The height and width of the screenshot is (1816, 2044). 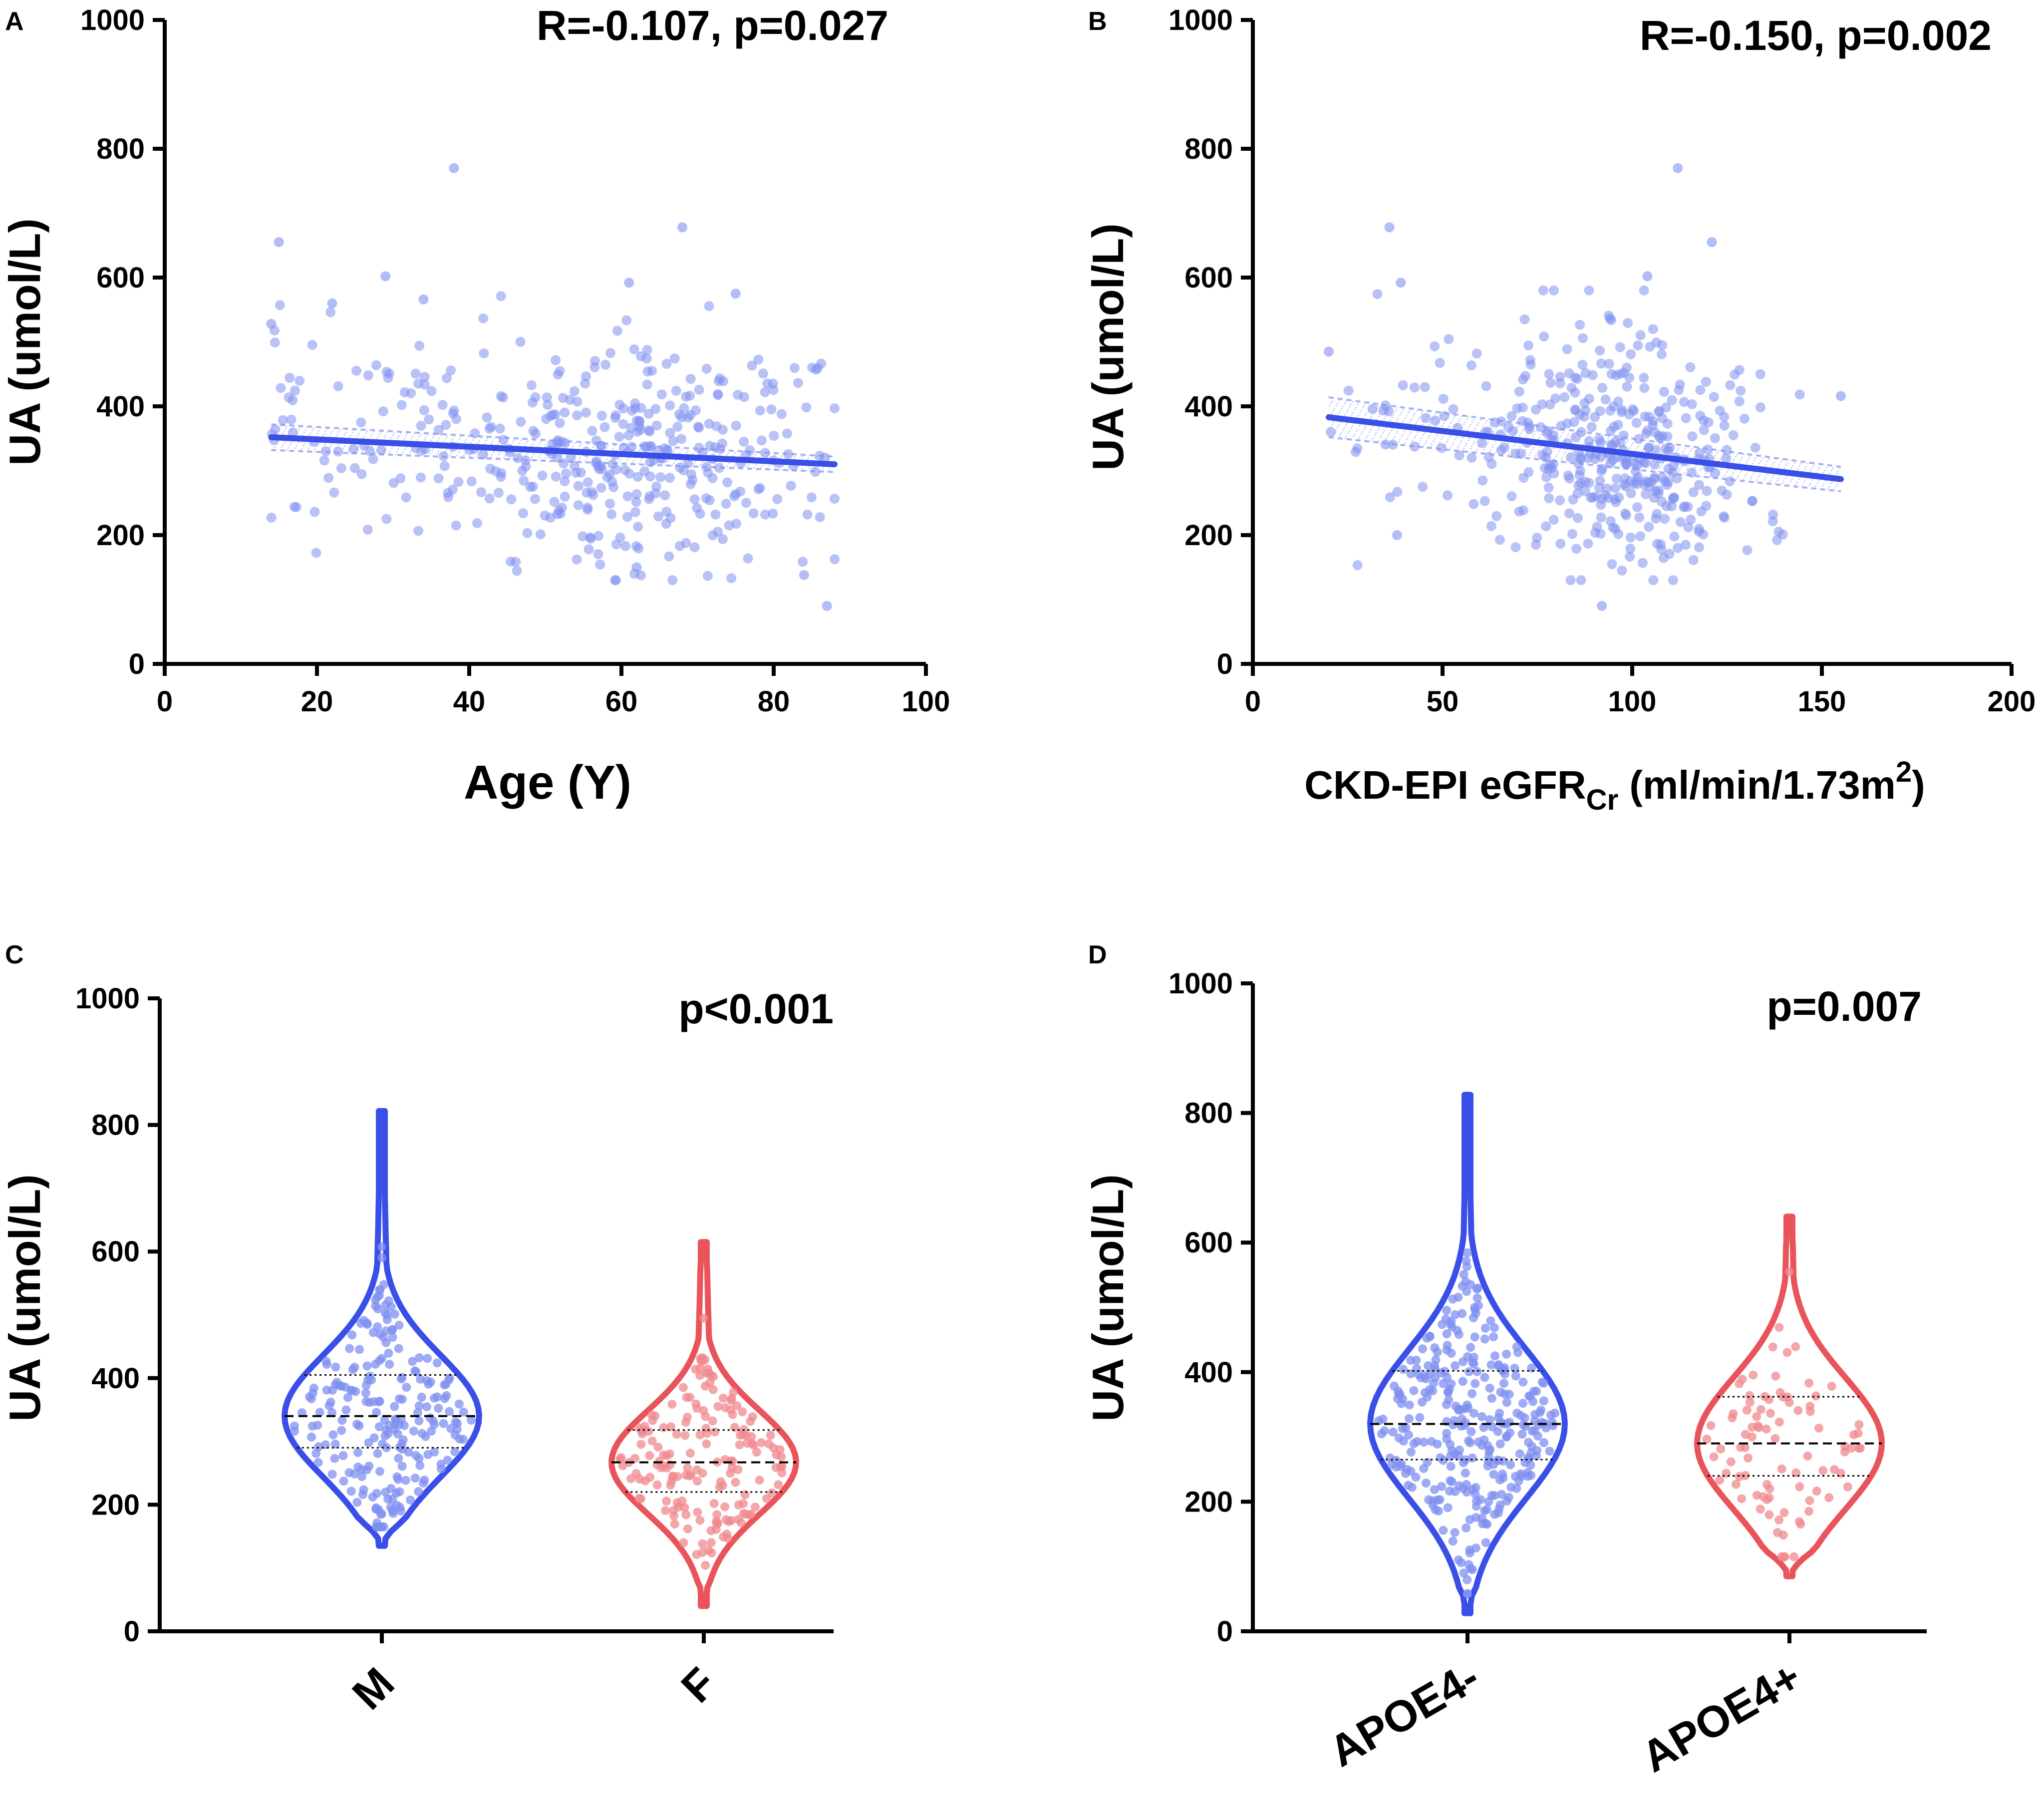 What do you see at coordinates (107, 998) in the screenshot?
I see `y-tick-label: 1000` at bounding box center [107, 998].